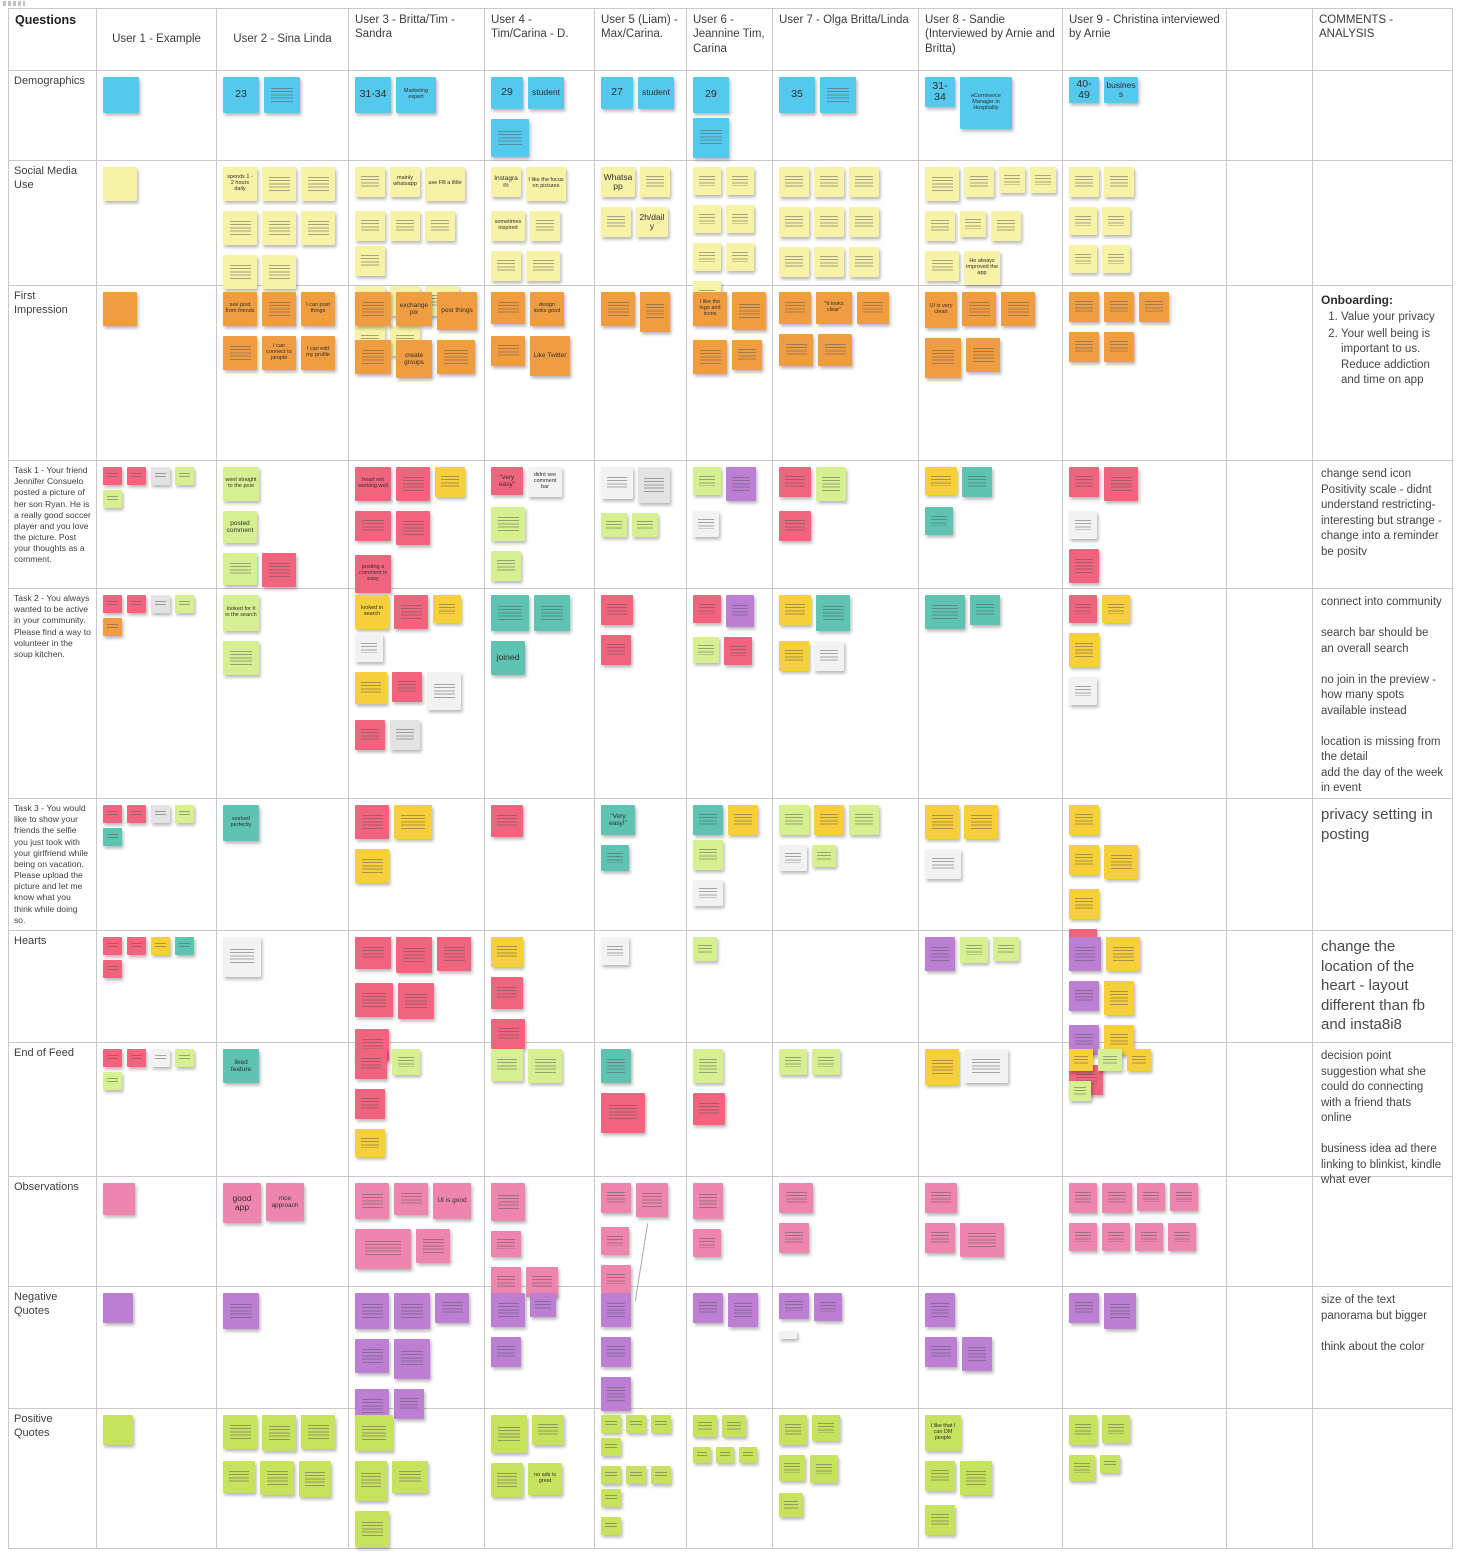 This screenshot has width=1459, height=1554. Describe the element at coordinates (507, 481) in the screenshot. I see `sticky-note: "very easy"` at that location.